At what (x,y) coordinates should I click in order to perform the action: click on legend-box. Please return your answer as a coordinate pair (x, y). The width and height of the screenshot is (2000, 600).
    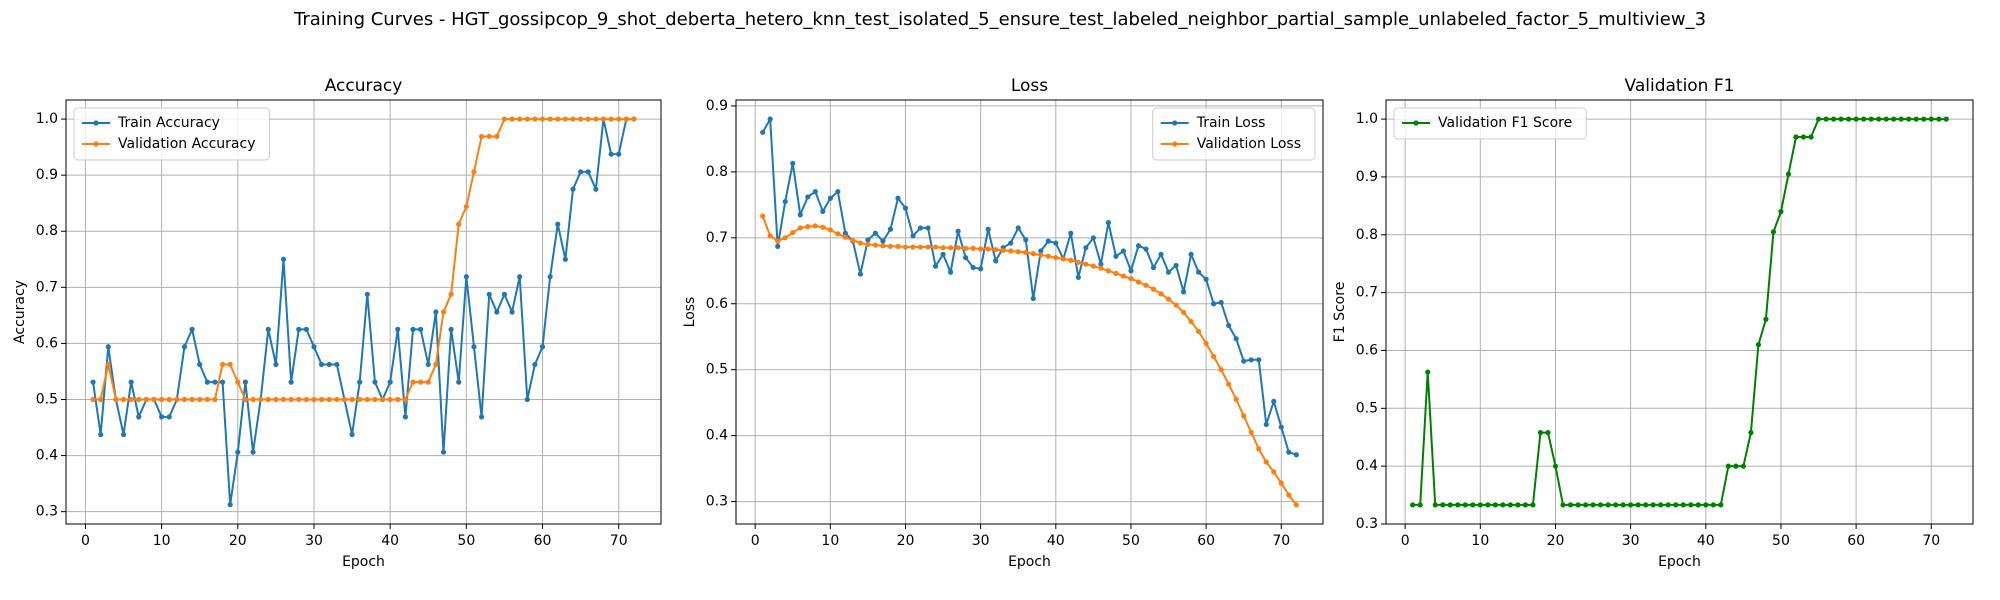
    Looking at the image, I should click on (1490, 123).